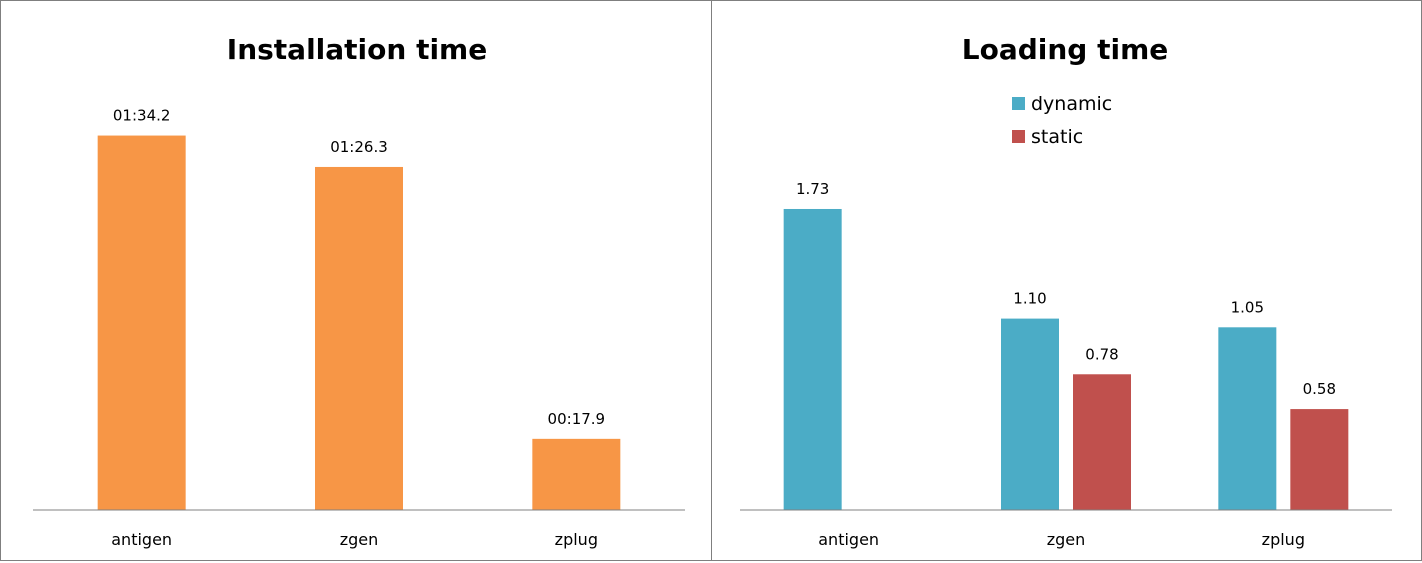 The width and height of the screenshot is (1422, 563). I want to click on legend-swatch-dynamic, so click(1018, 103).